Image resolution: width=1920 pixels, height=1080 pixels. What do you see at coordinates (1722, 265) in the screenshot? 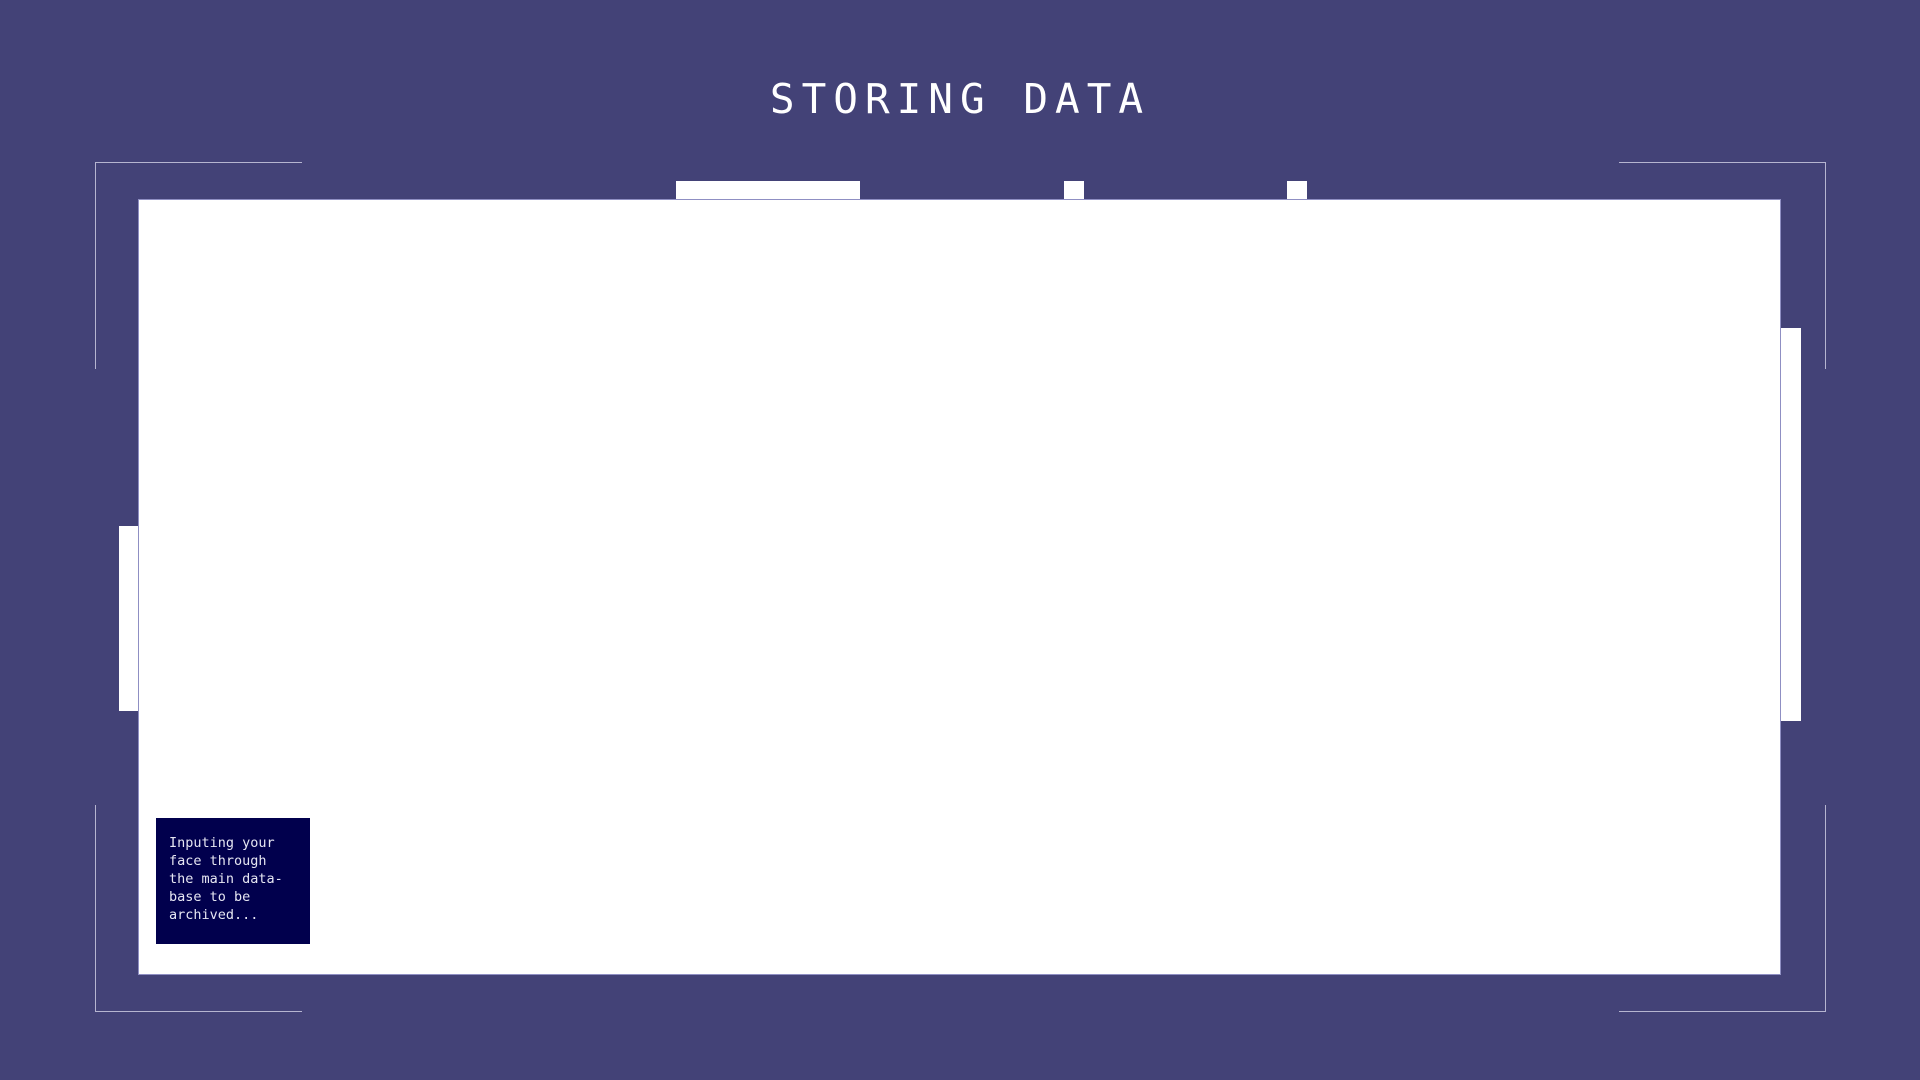
I see `frame-corner-top-right` at bounding box center [1722, 265].